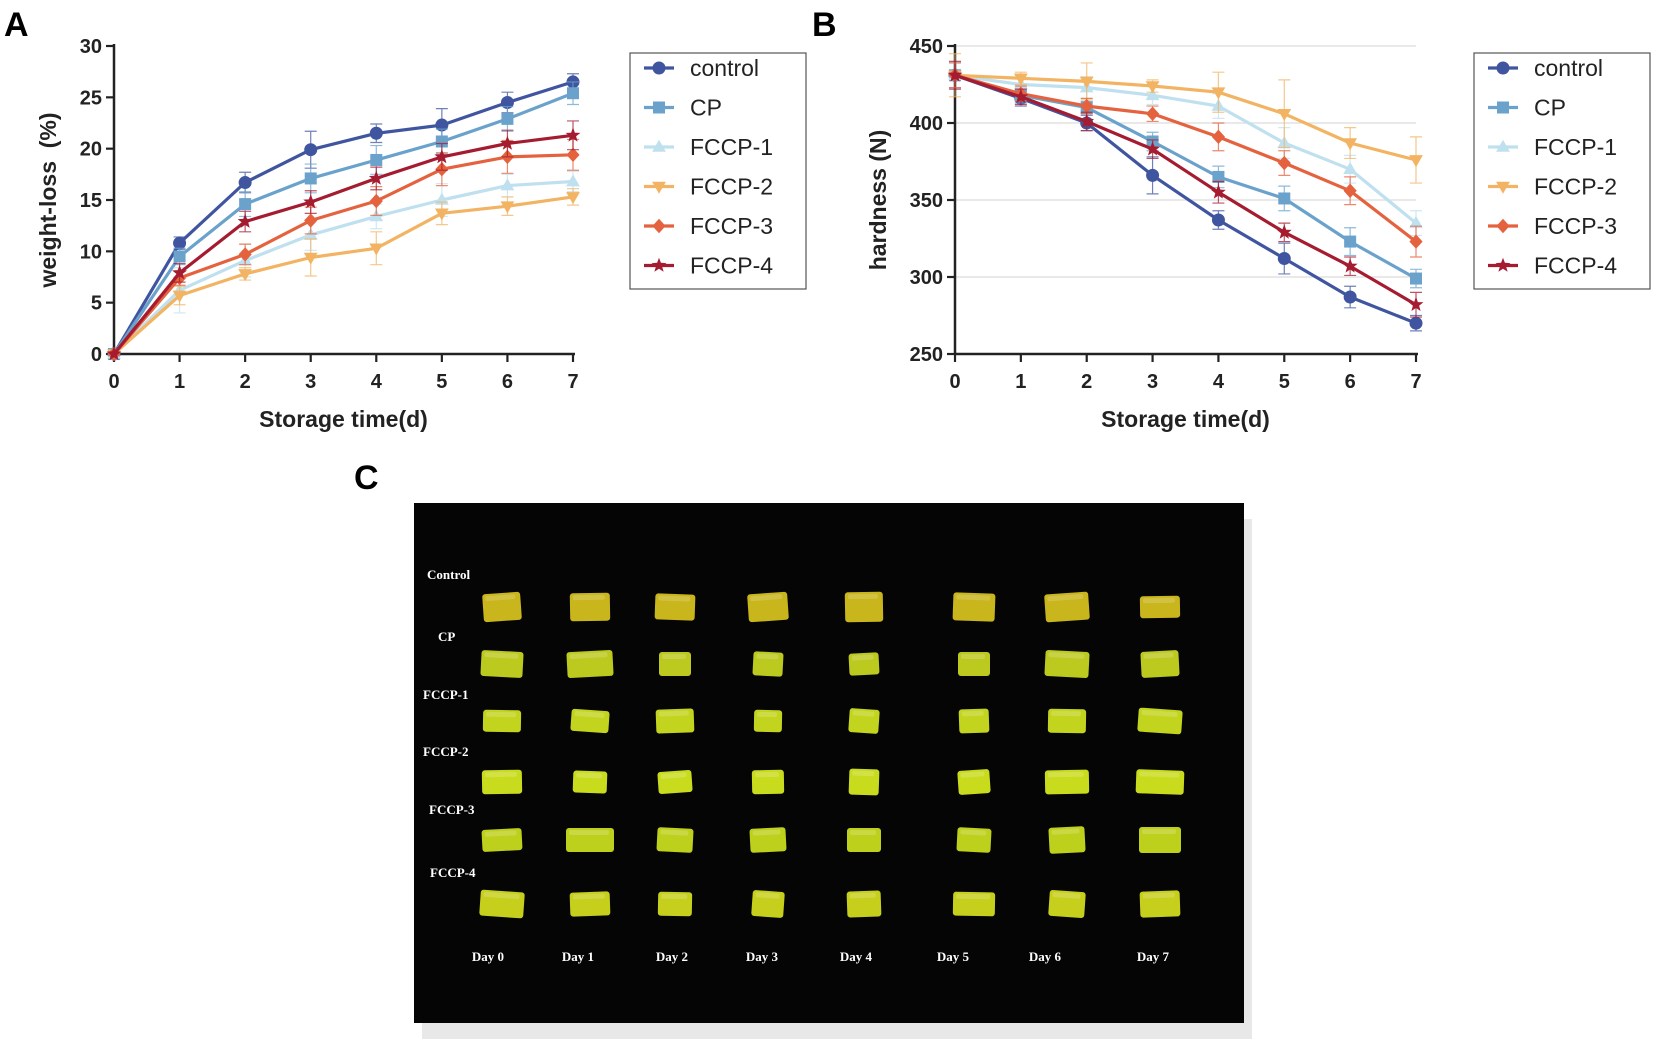 This screenshot has width=1654, height=1053. What do you see at coordinates (731, 187) in the screenshot?
I see `legend-label: FCCP-2` at bounding box center [731, 187].